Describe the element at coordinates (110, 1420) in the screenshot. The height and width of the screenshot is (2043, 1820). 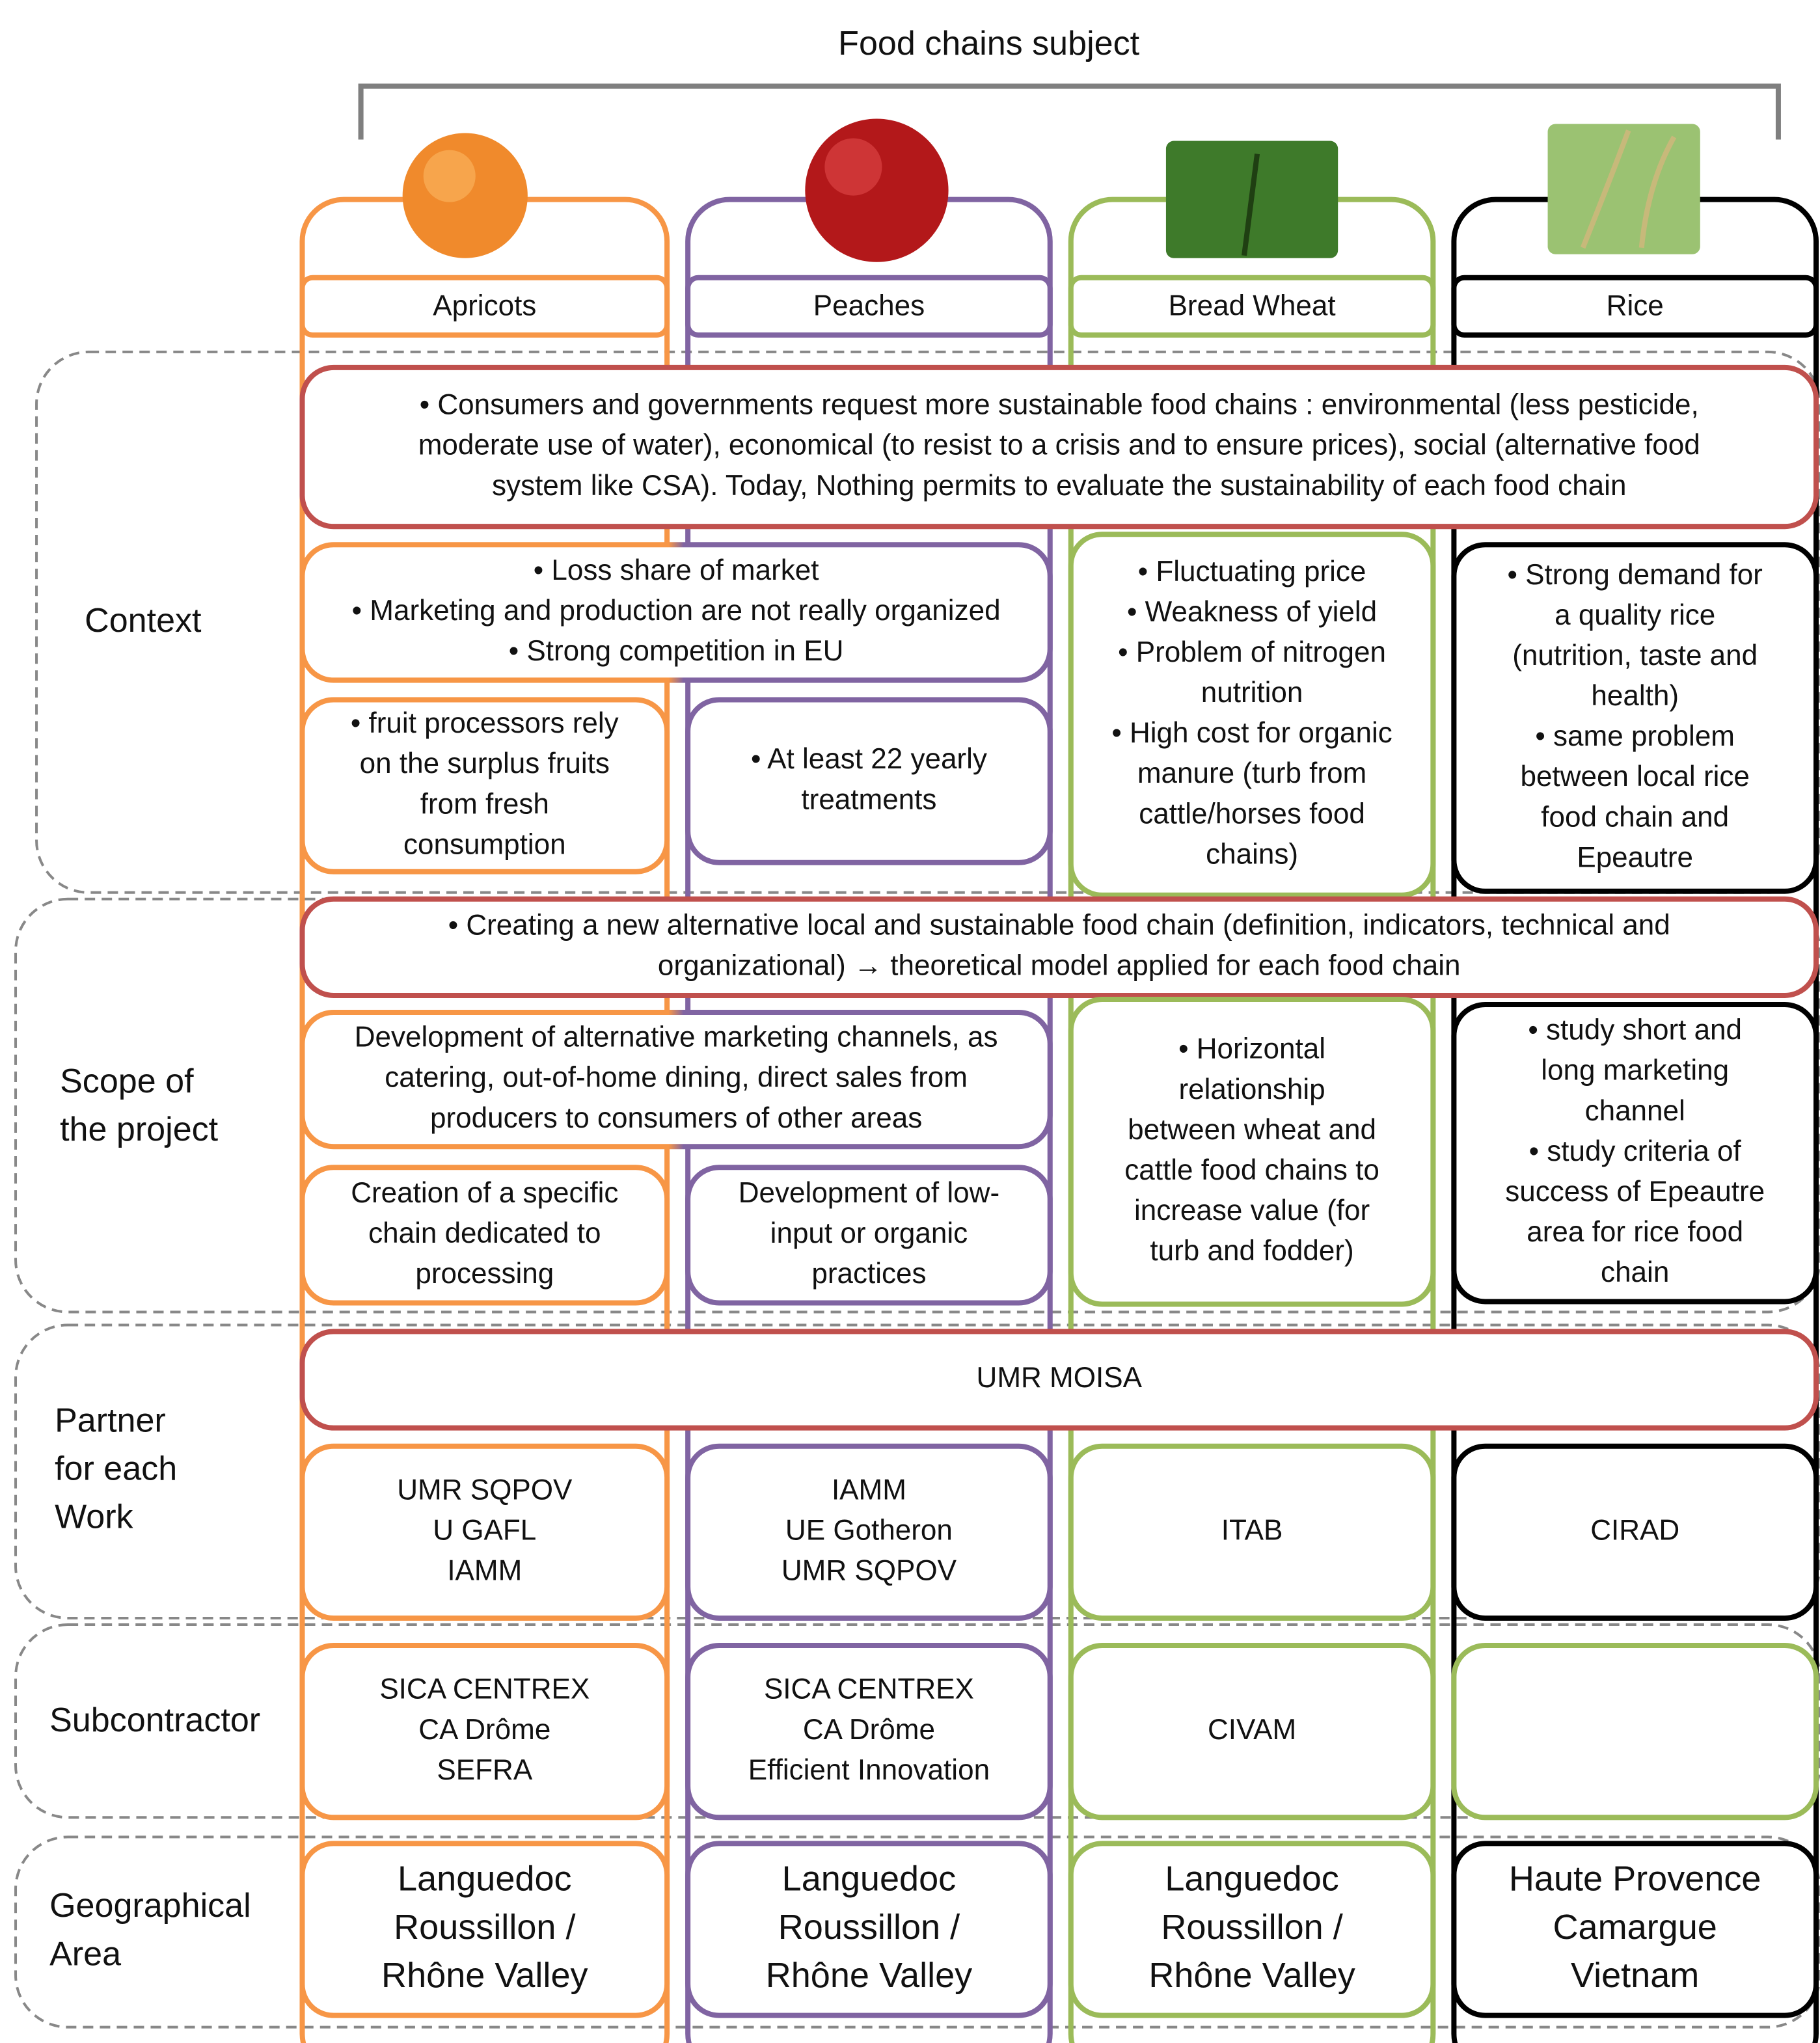
I see `row-label: Partner` at that location.